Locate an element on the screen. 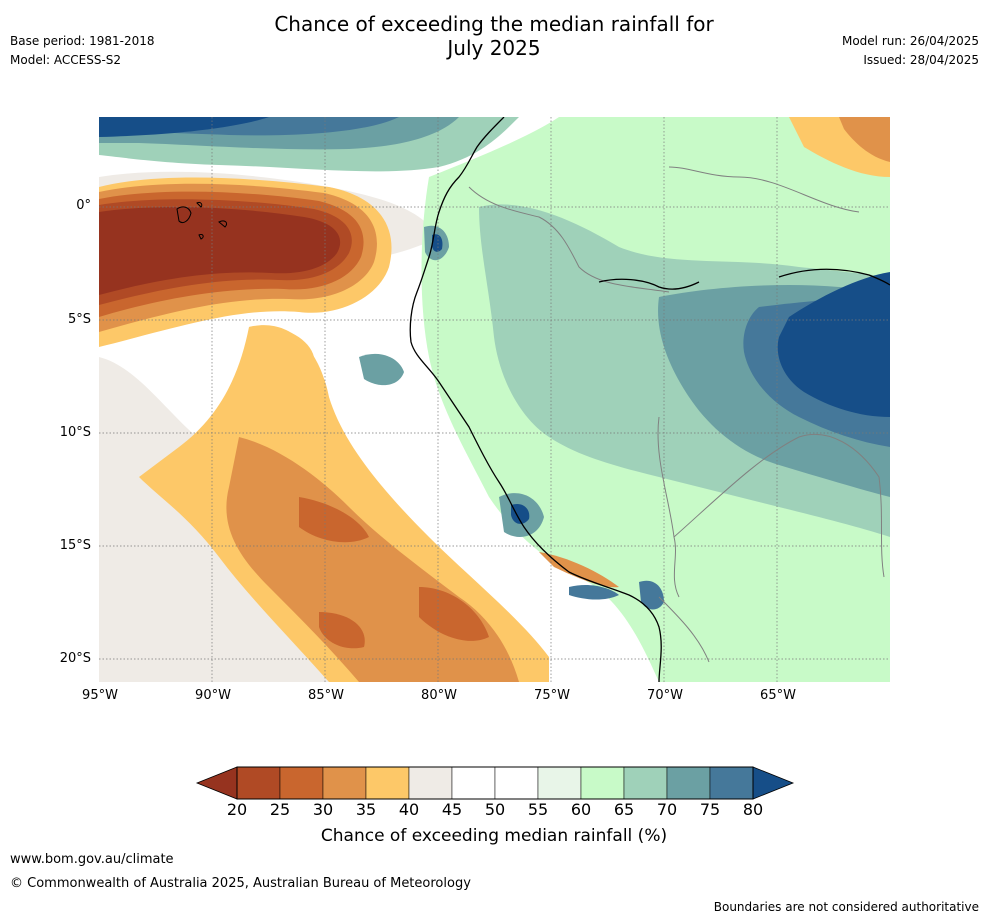  colorbar-arrow-high is located at coordinates (773, 783).